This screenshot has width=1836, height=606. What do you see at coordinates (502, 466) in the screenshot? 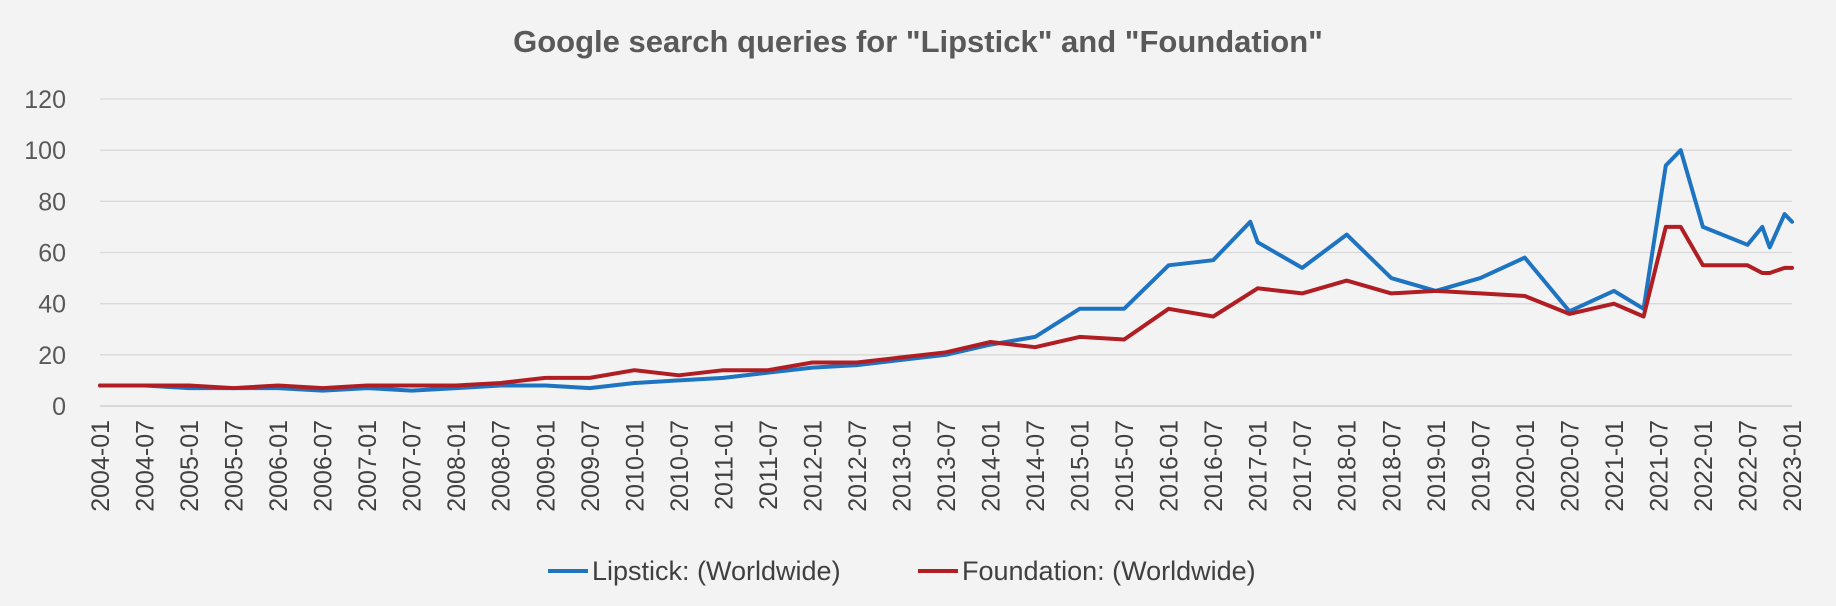
I see `x-tick-label: 2008-07` at bounding box center [502, 466].